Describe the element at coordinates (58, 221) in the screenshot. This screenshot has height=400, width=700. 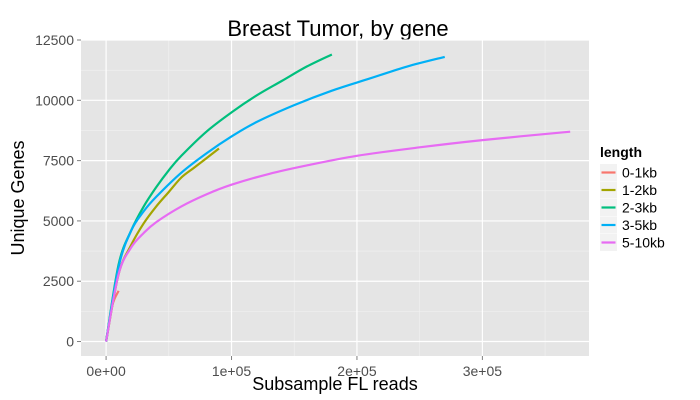
I see `y-tick-label: 5000` at that location.